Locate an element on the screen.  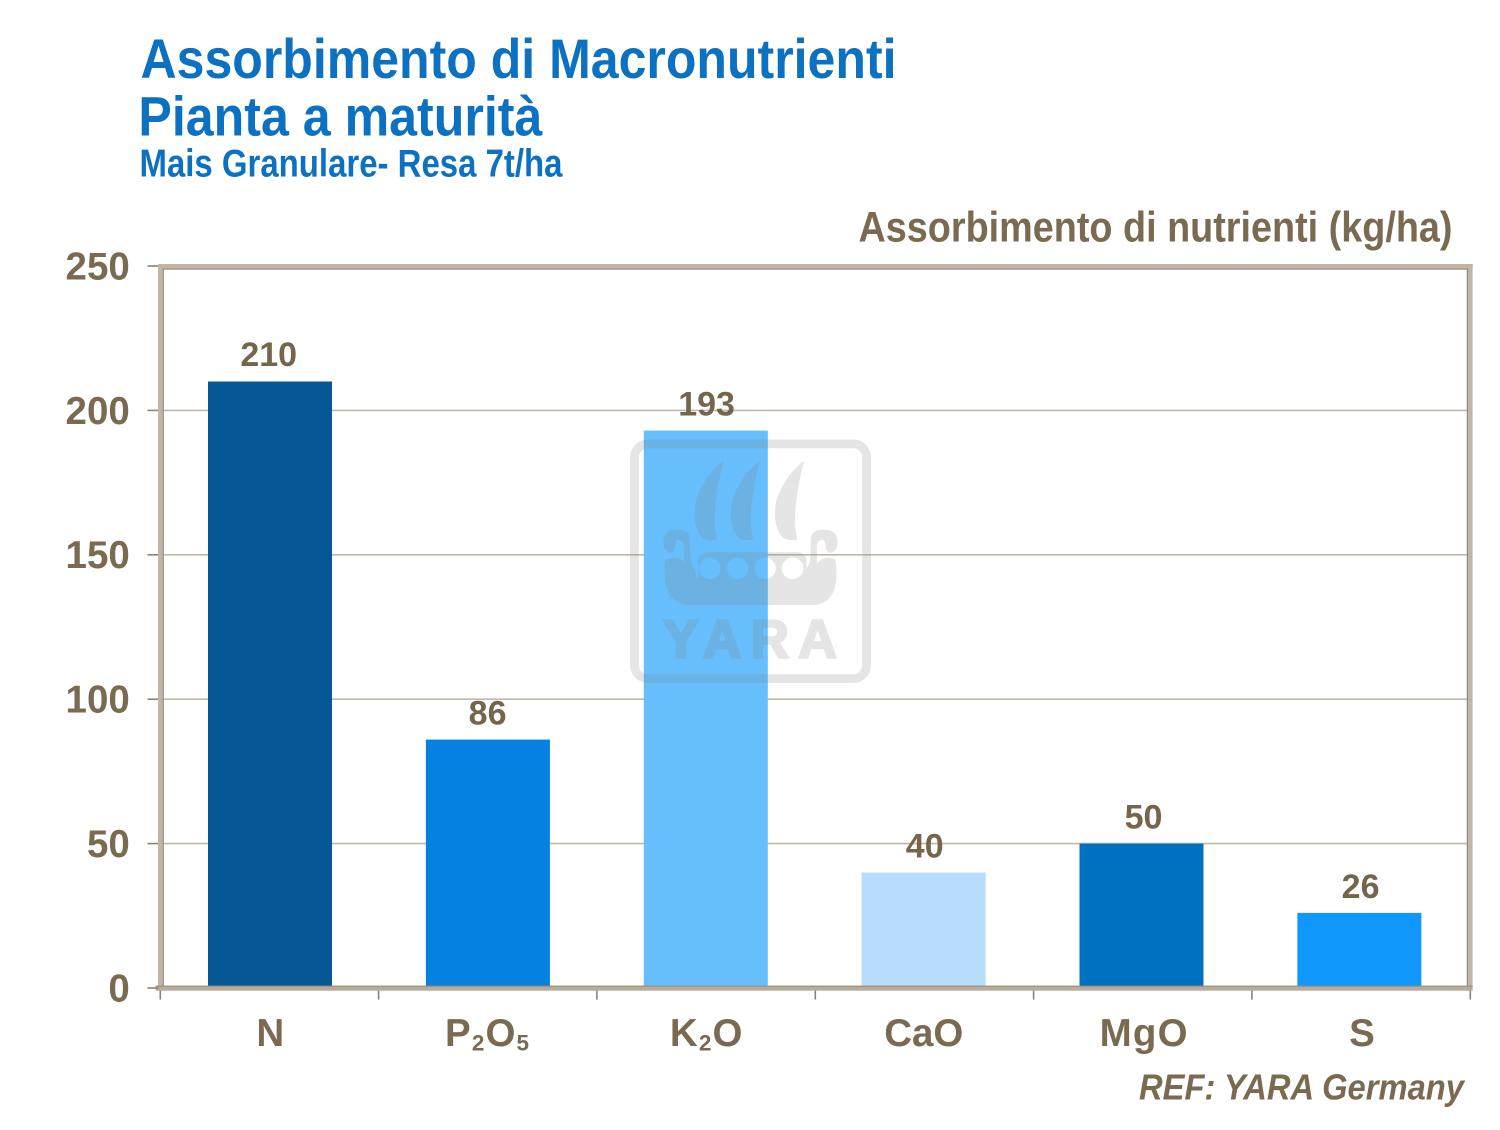
svg-text: 40 is located at coordinates (925, 847).